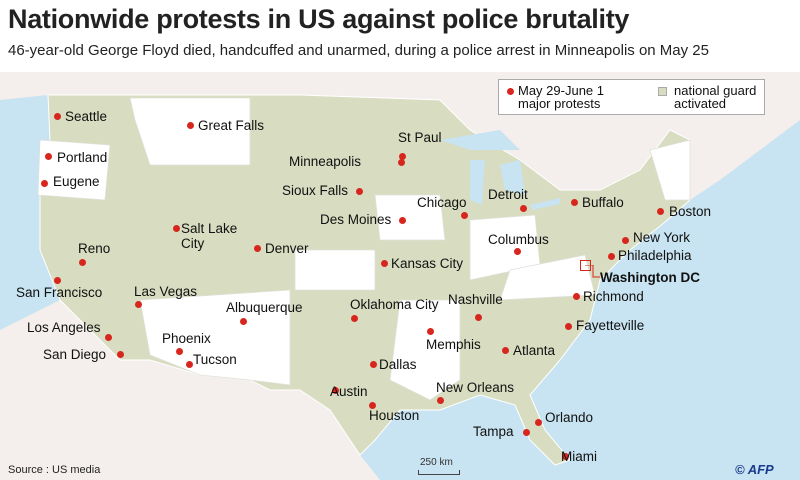 The image size is (800, 480). Describe the element at coordinates (662, 237) in the screenshot. I see `city-label: New York` at that location.